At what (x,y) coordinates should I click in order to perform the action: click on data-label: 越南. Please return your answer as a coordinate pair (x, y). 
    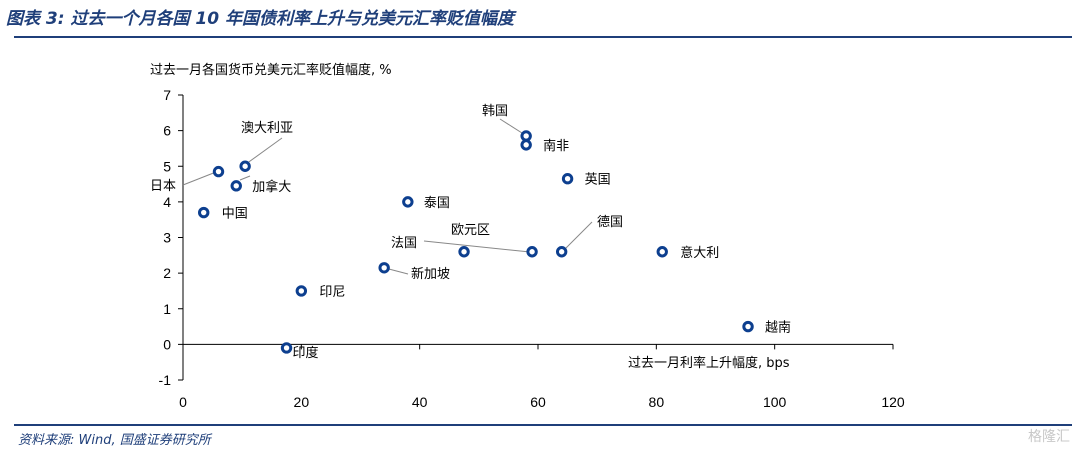
    Looking at the image, I should click on (778, 328).